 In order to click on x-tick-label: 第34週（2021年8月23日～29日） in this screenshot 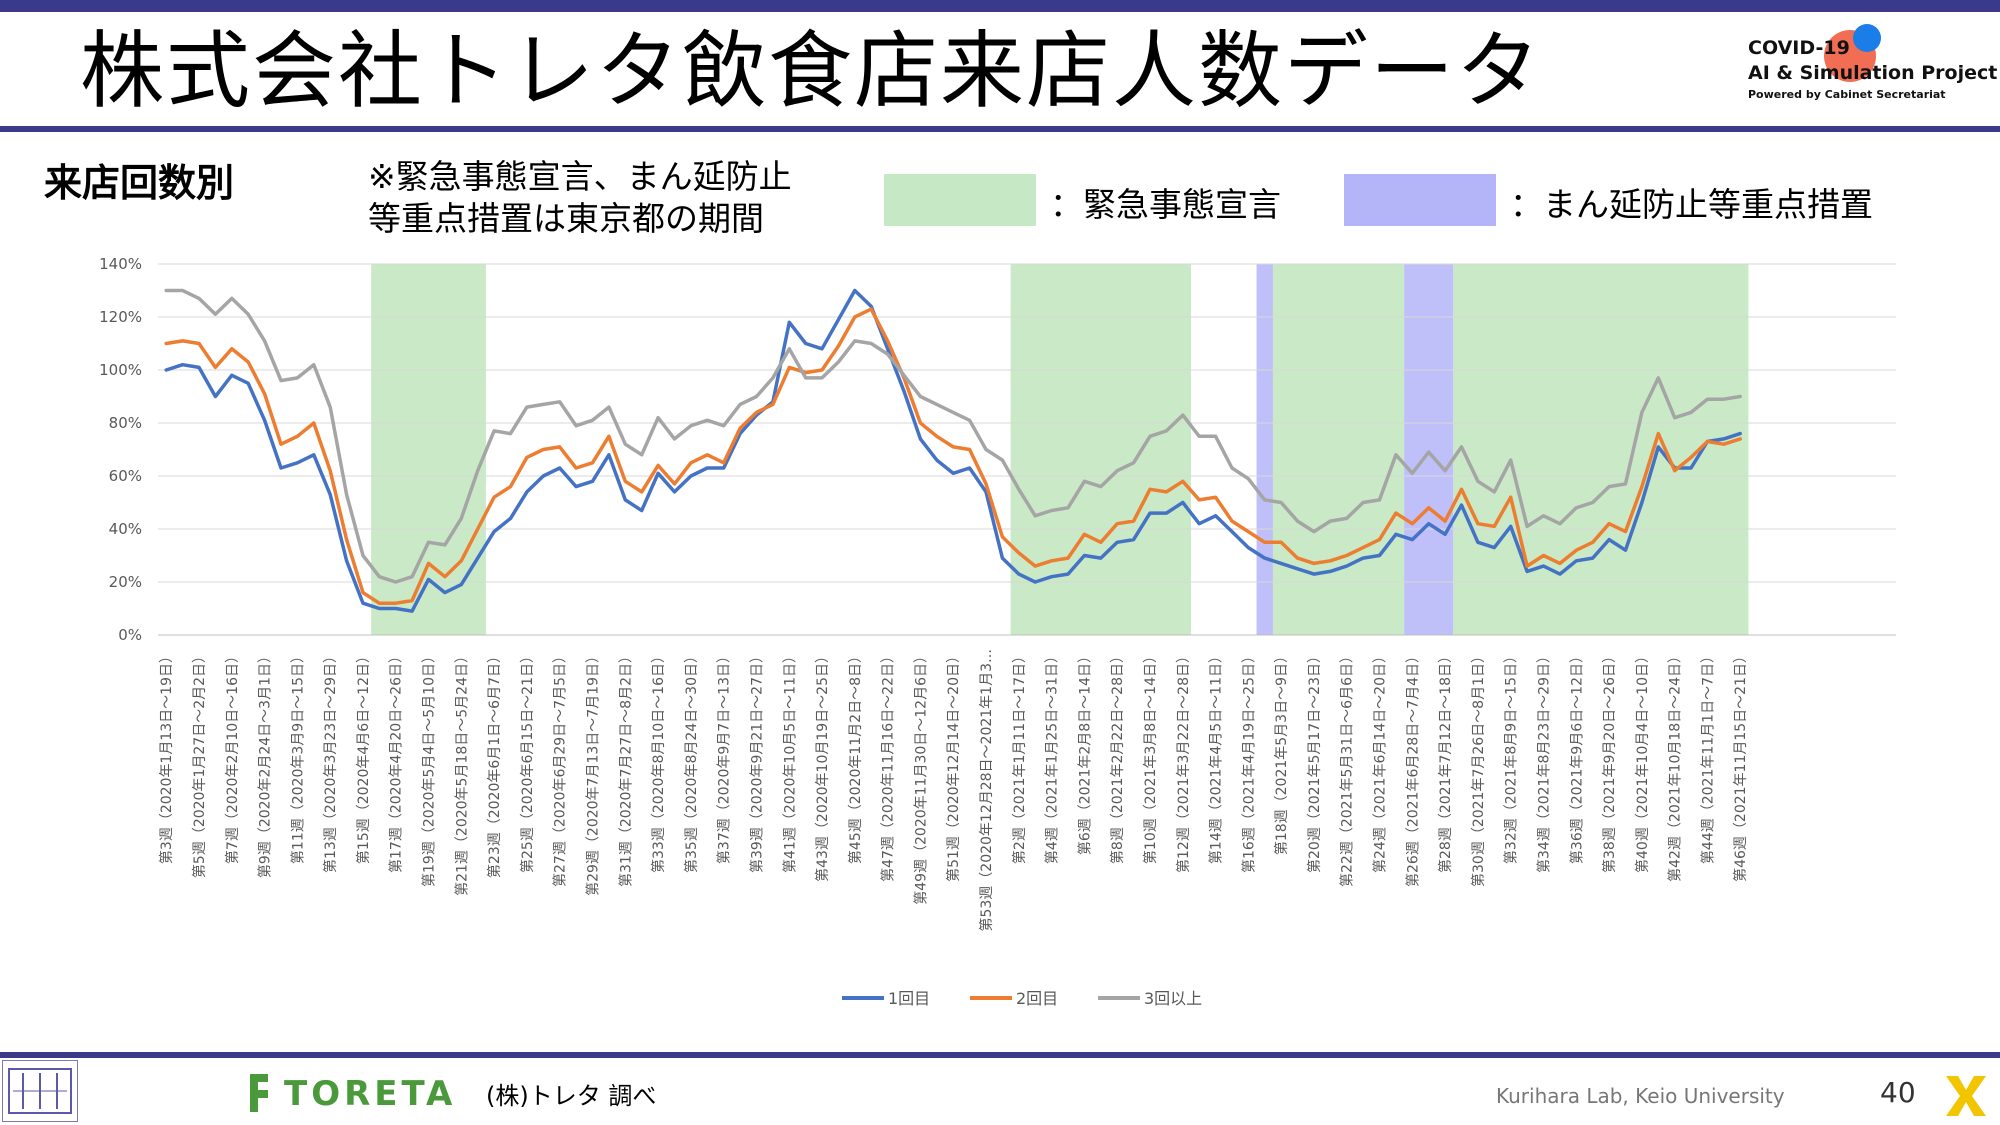, I will do `click(1543, 761)`.